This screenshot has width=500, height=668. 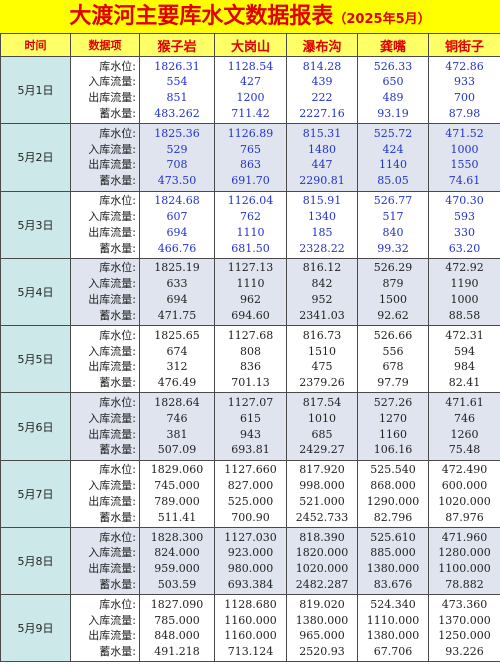 I want to click on value-cell: 836, so click(x=250, y=367).